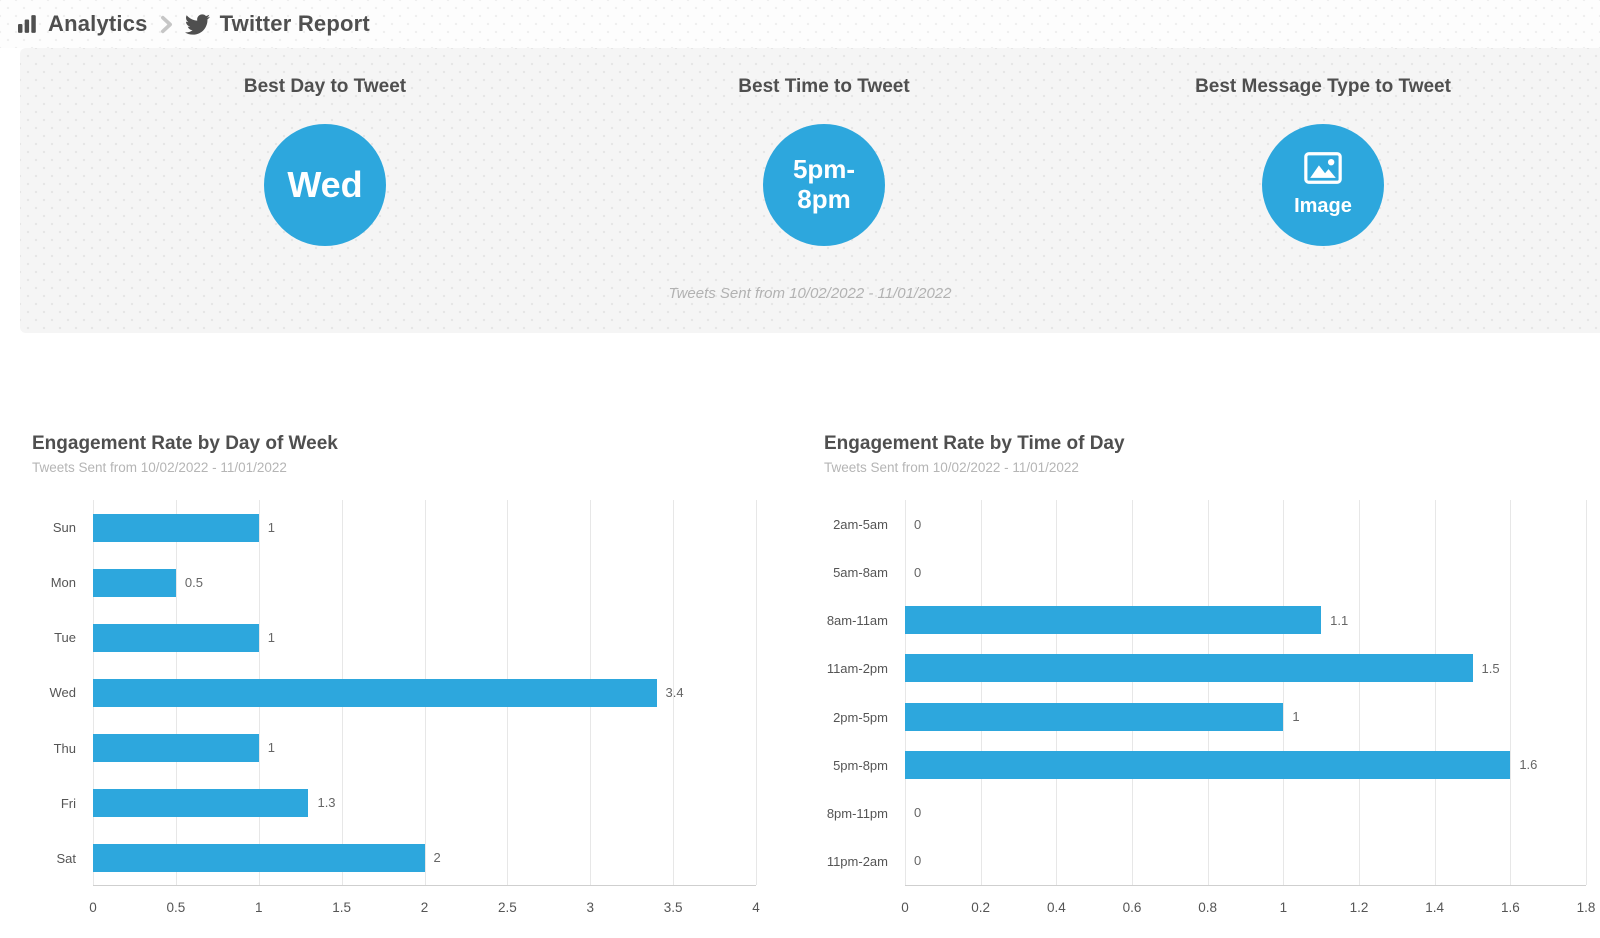 The image size is (1600, 938). I want to click on category-label: Sat, so click(66, 858).